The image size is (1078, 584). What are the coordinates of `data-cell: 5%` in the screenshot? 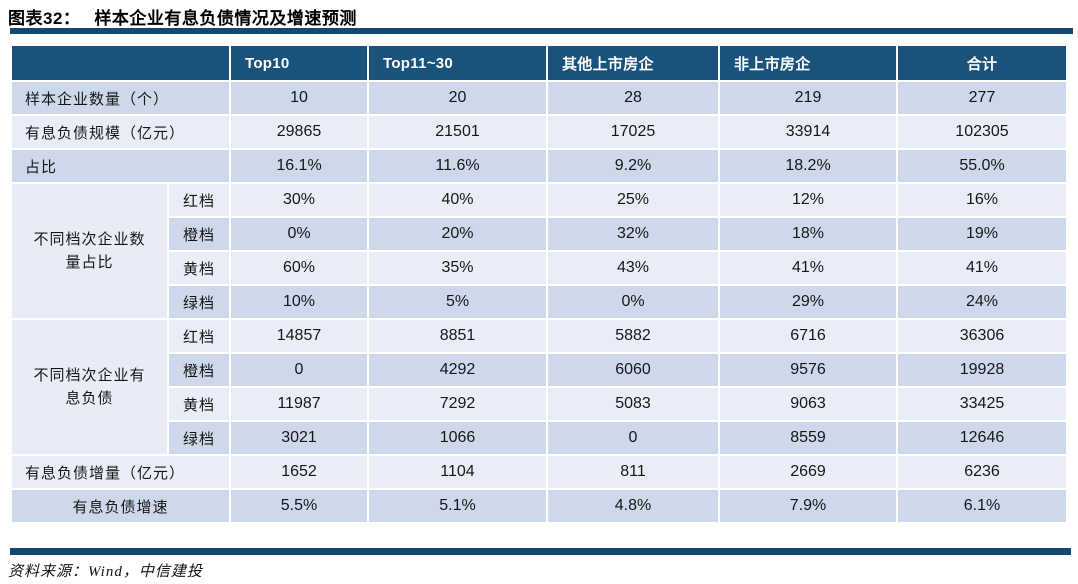 It's located at (457, 302).